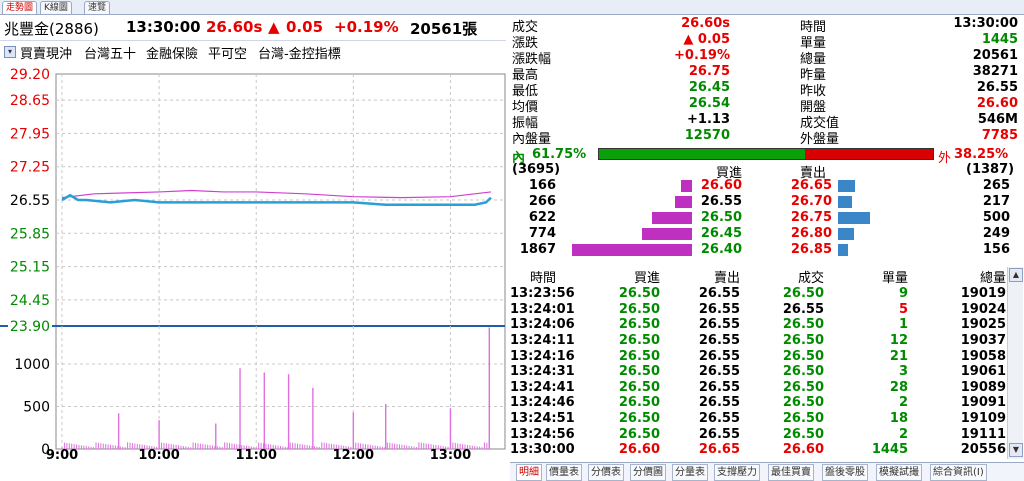 The width and height of the screenshot is (1024, 481). Describe the element at coordinates (1016, 275) in the screenshot. I see `scroll-up-icon: ▲` at that location.